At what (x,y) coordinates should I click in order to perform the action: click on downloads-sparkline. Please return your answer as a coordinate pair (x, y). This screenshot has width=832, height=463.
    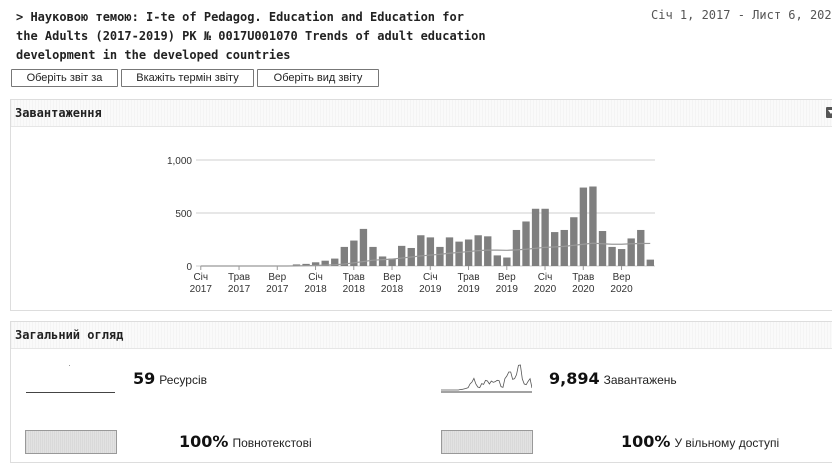
    Looking at the image, I should click on (486, 378).